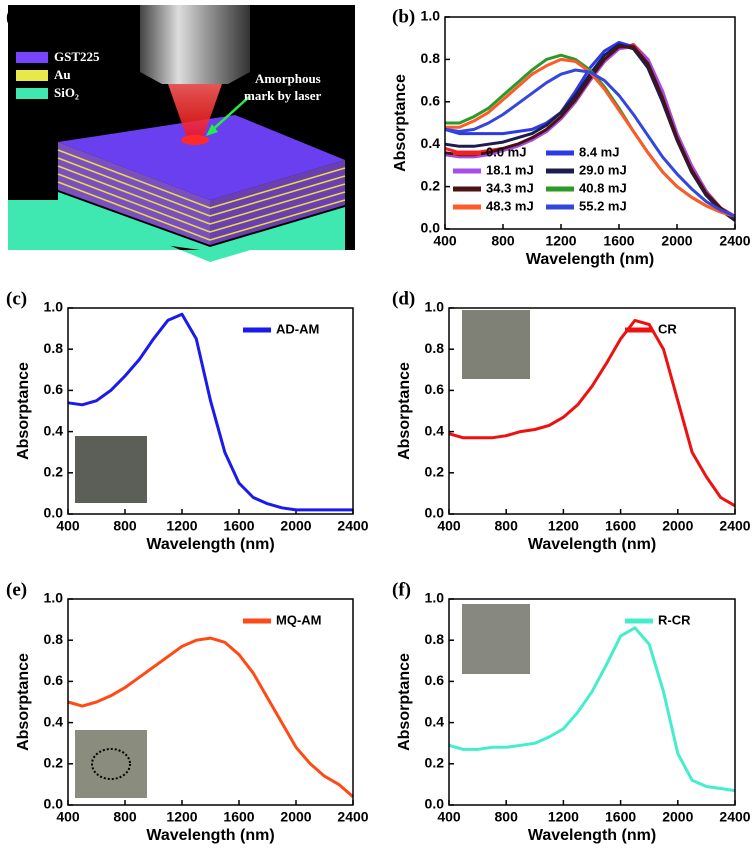 The height and width of the screenshot is (861, 756). What do you see at coordinates (283, 95) in the screenshot?
I see `annotation: mark by laser` at bounding box center [283, 95].